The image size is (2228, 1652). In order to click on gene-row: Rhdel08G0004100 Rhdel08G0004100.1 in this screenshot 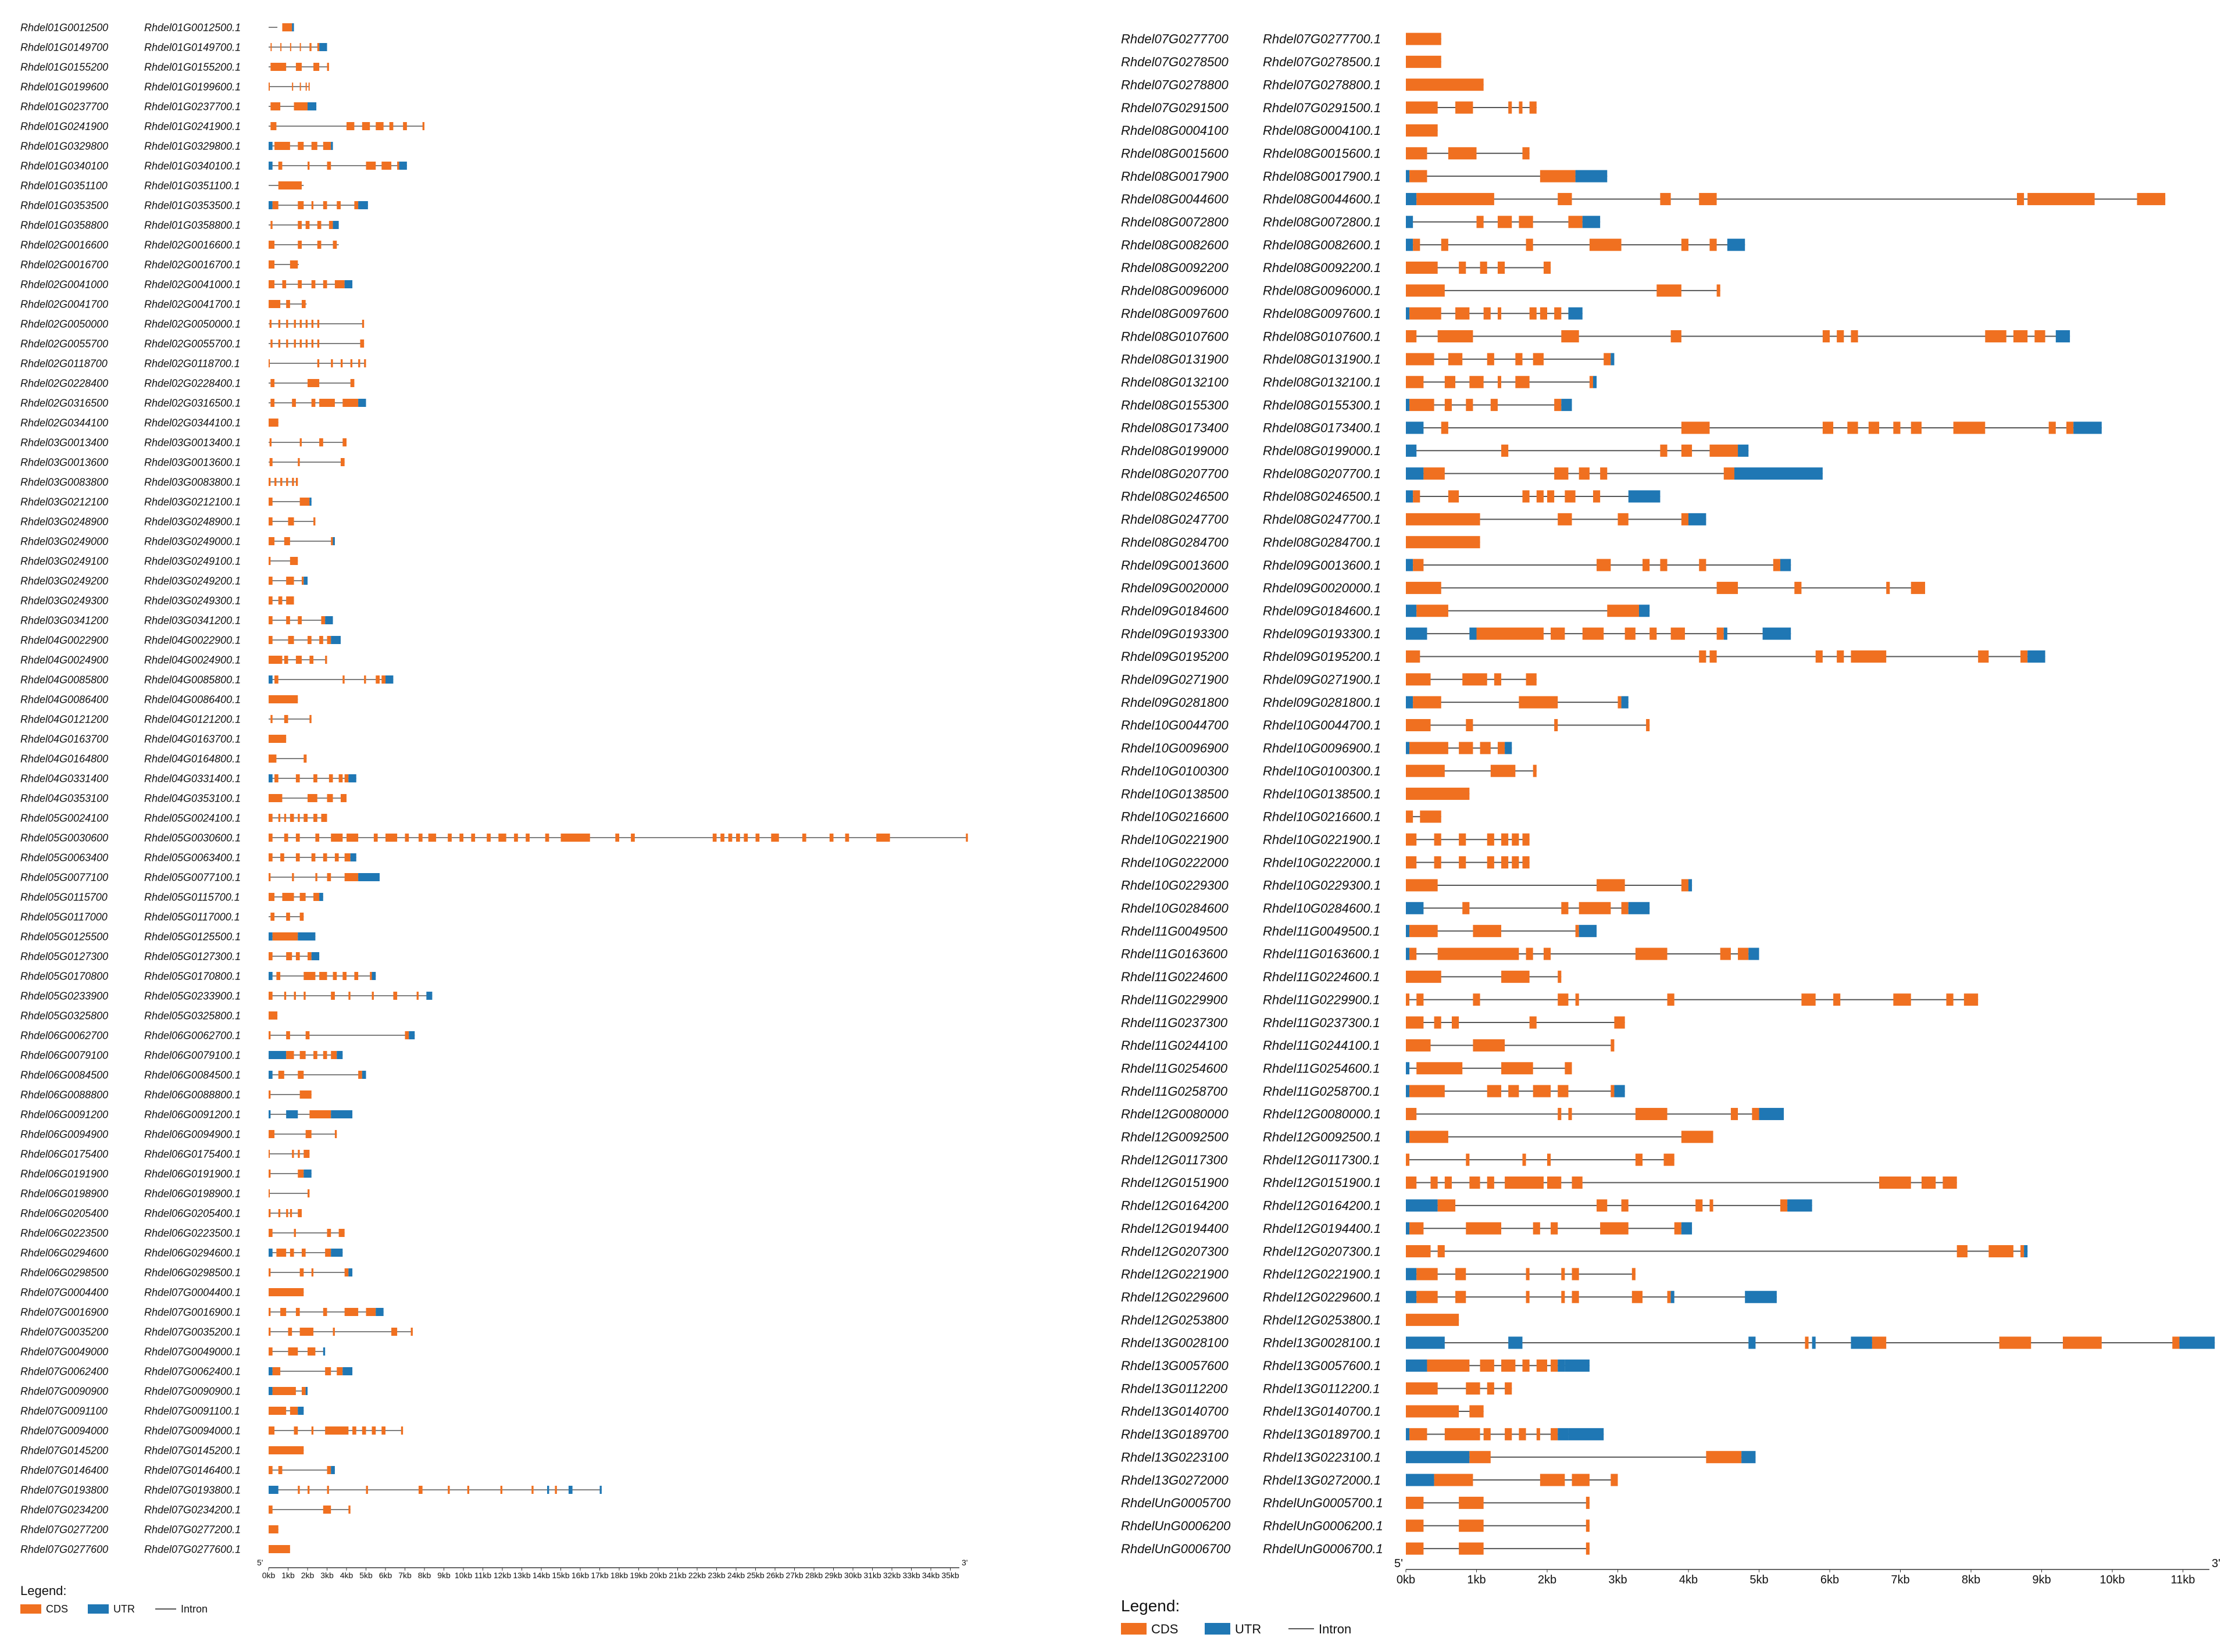, I will do `click(1279, 130)`.